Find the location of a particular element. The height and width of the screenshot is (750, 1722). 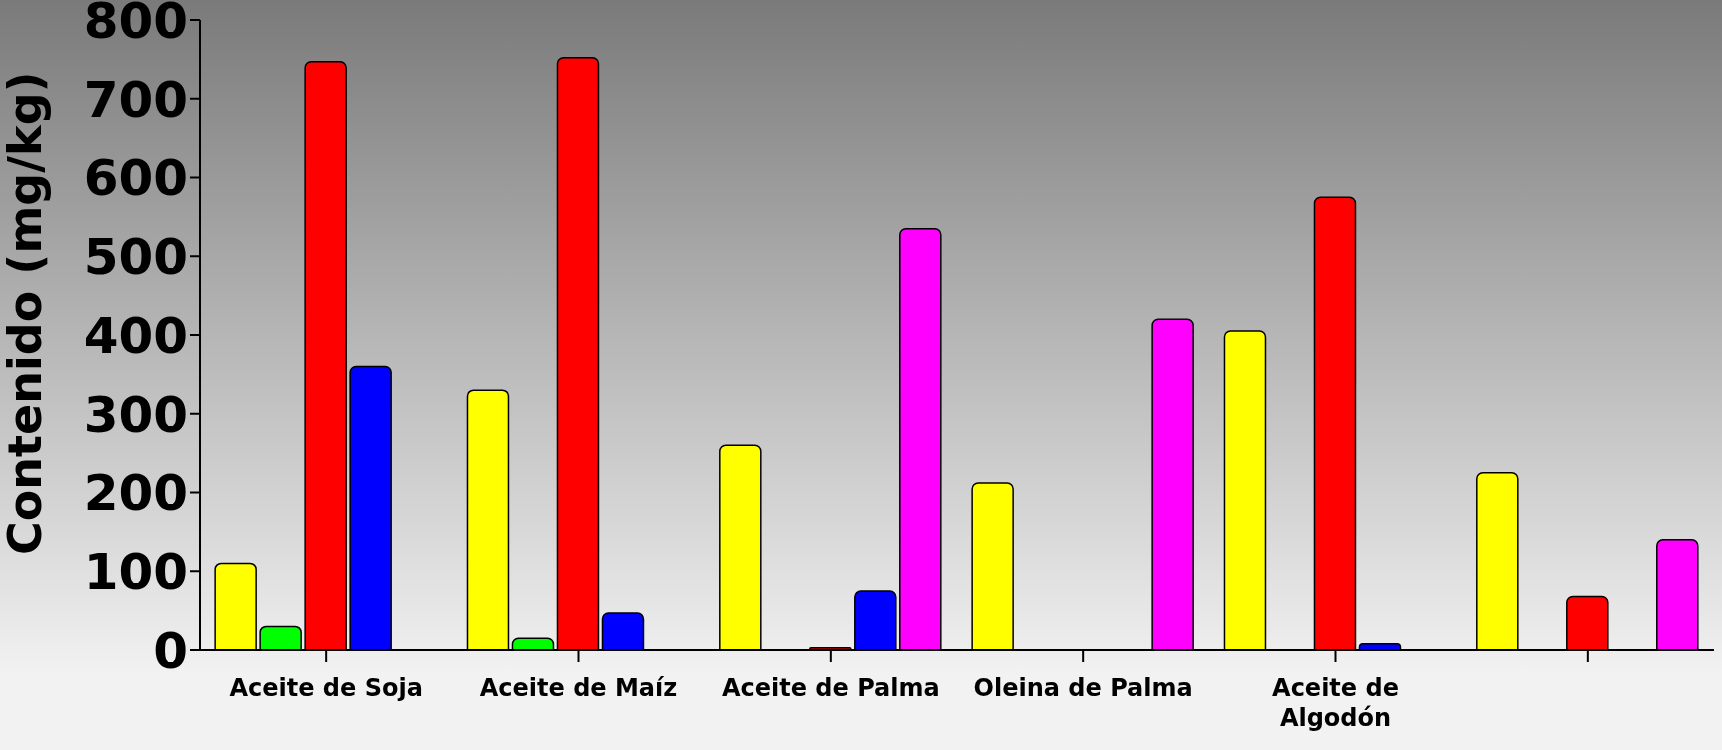

x-tick-label: Aceite de Soja is located at coordinates (326, 688).